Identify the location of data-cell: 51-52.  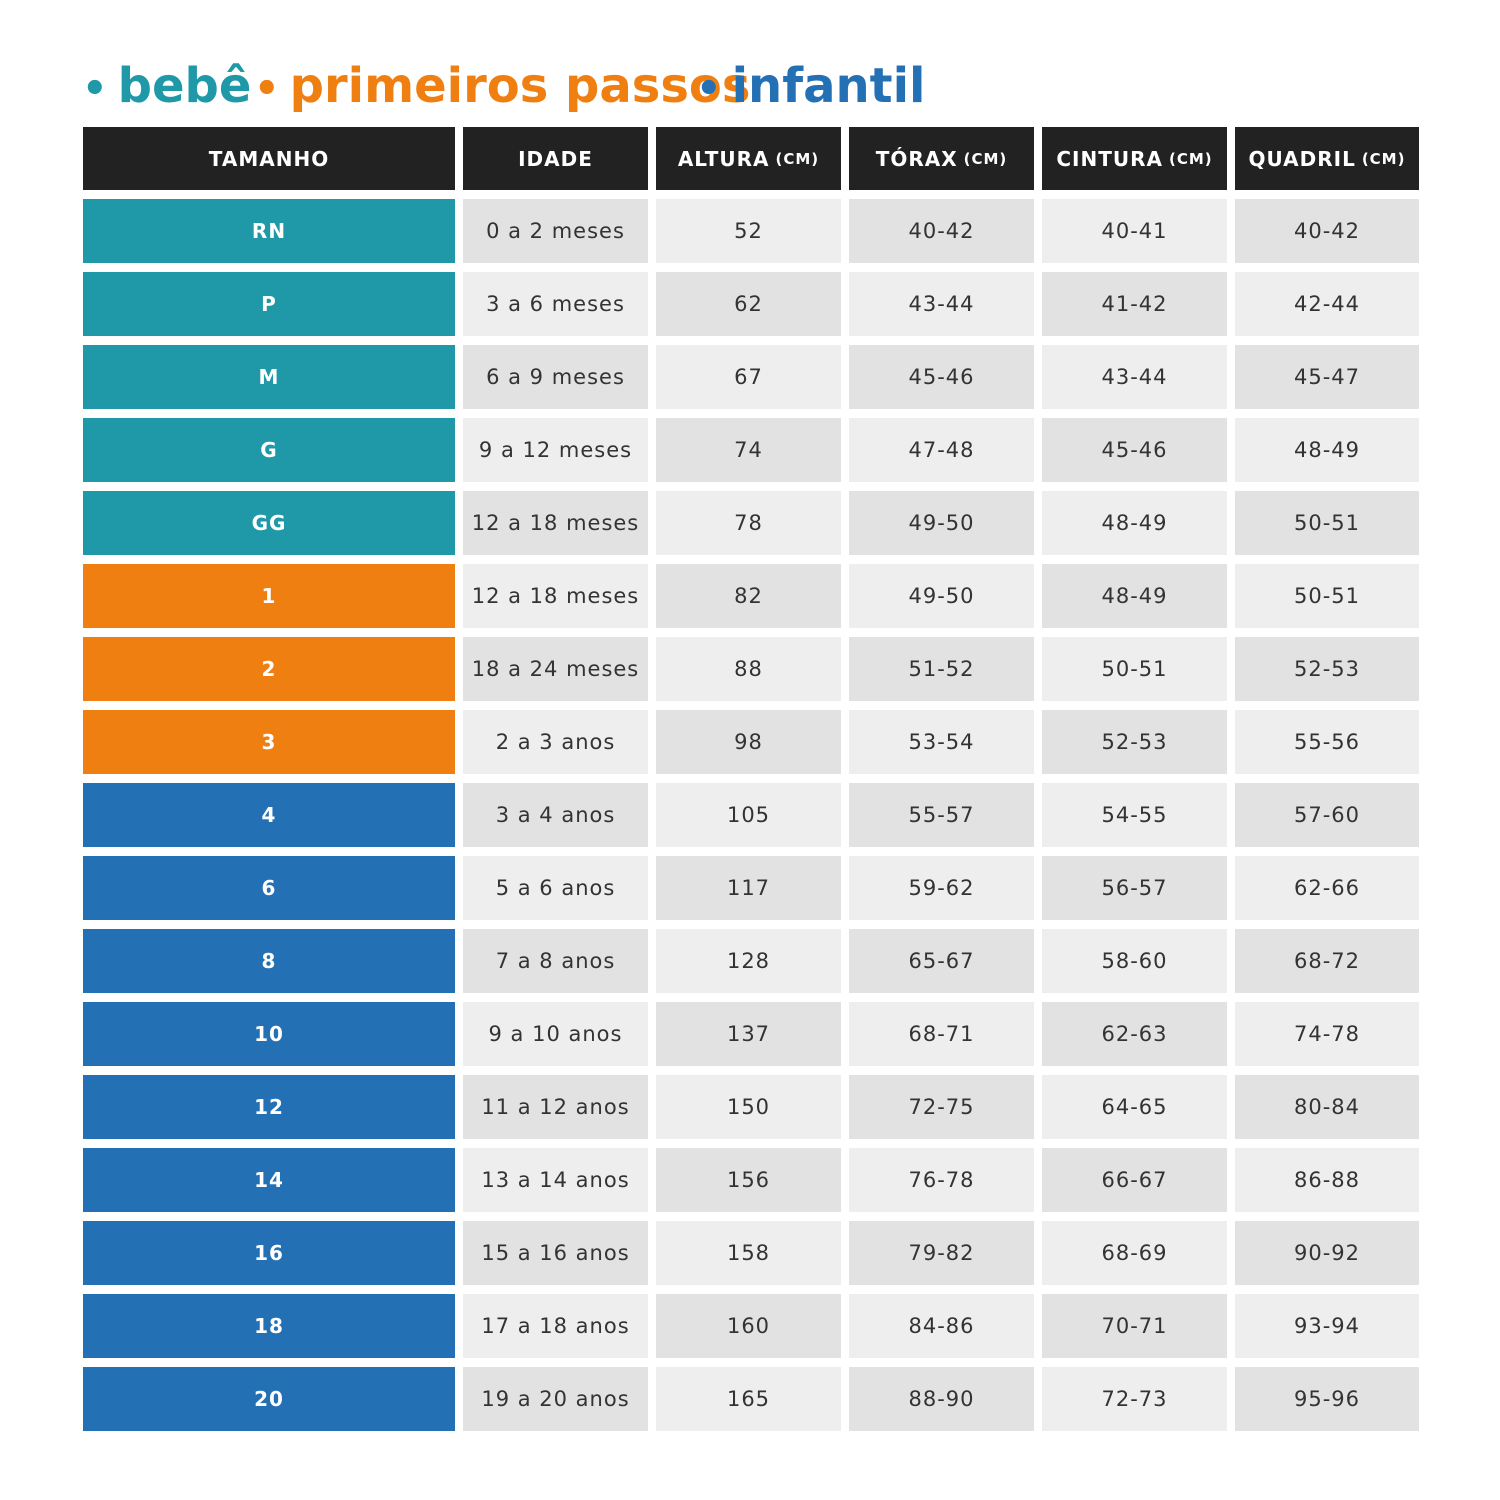
(941, 669).